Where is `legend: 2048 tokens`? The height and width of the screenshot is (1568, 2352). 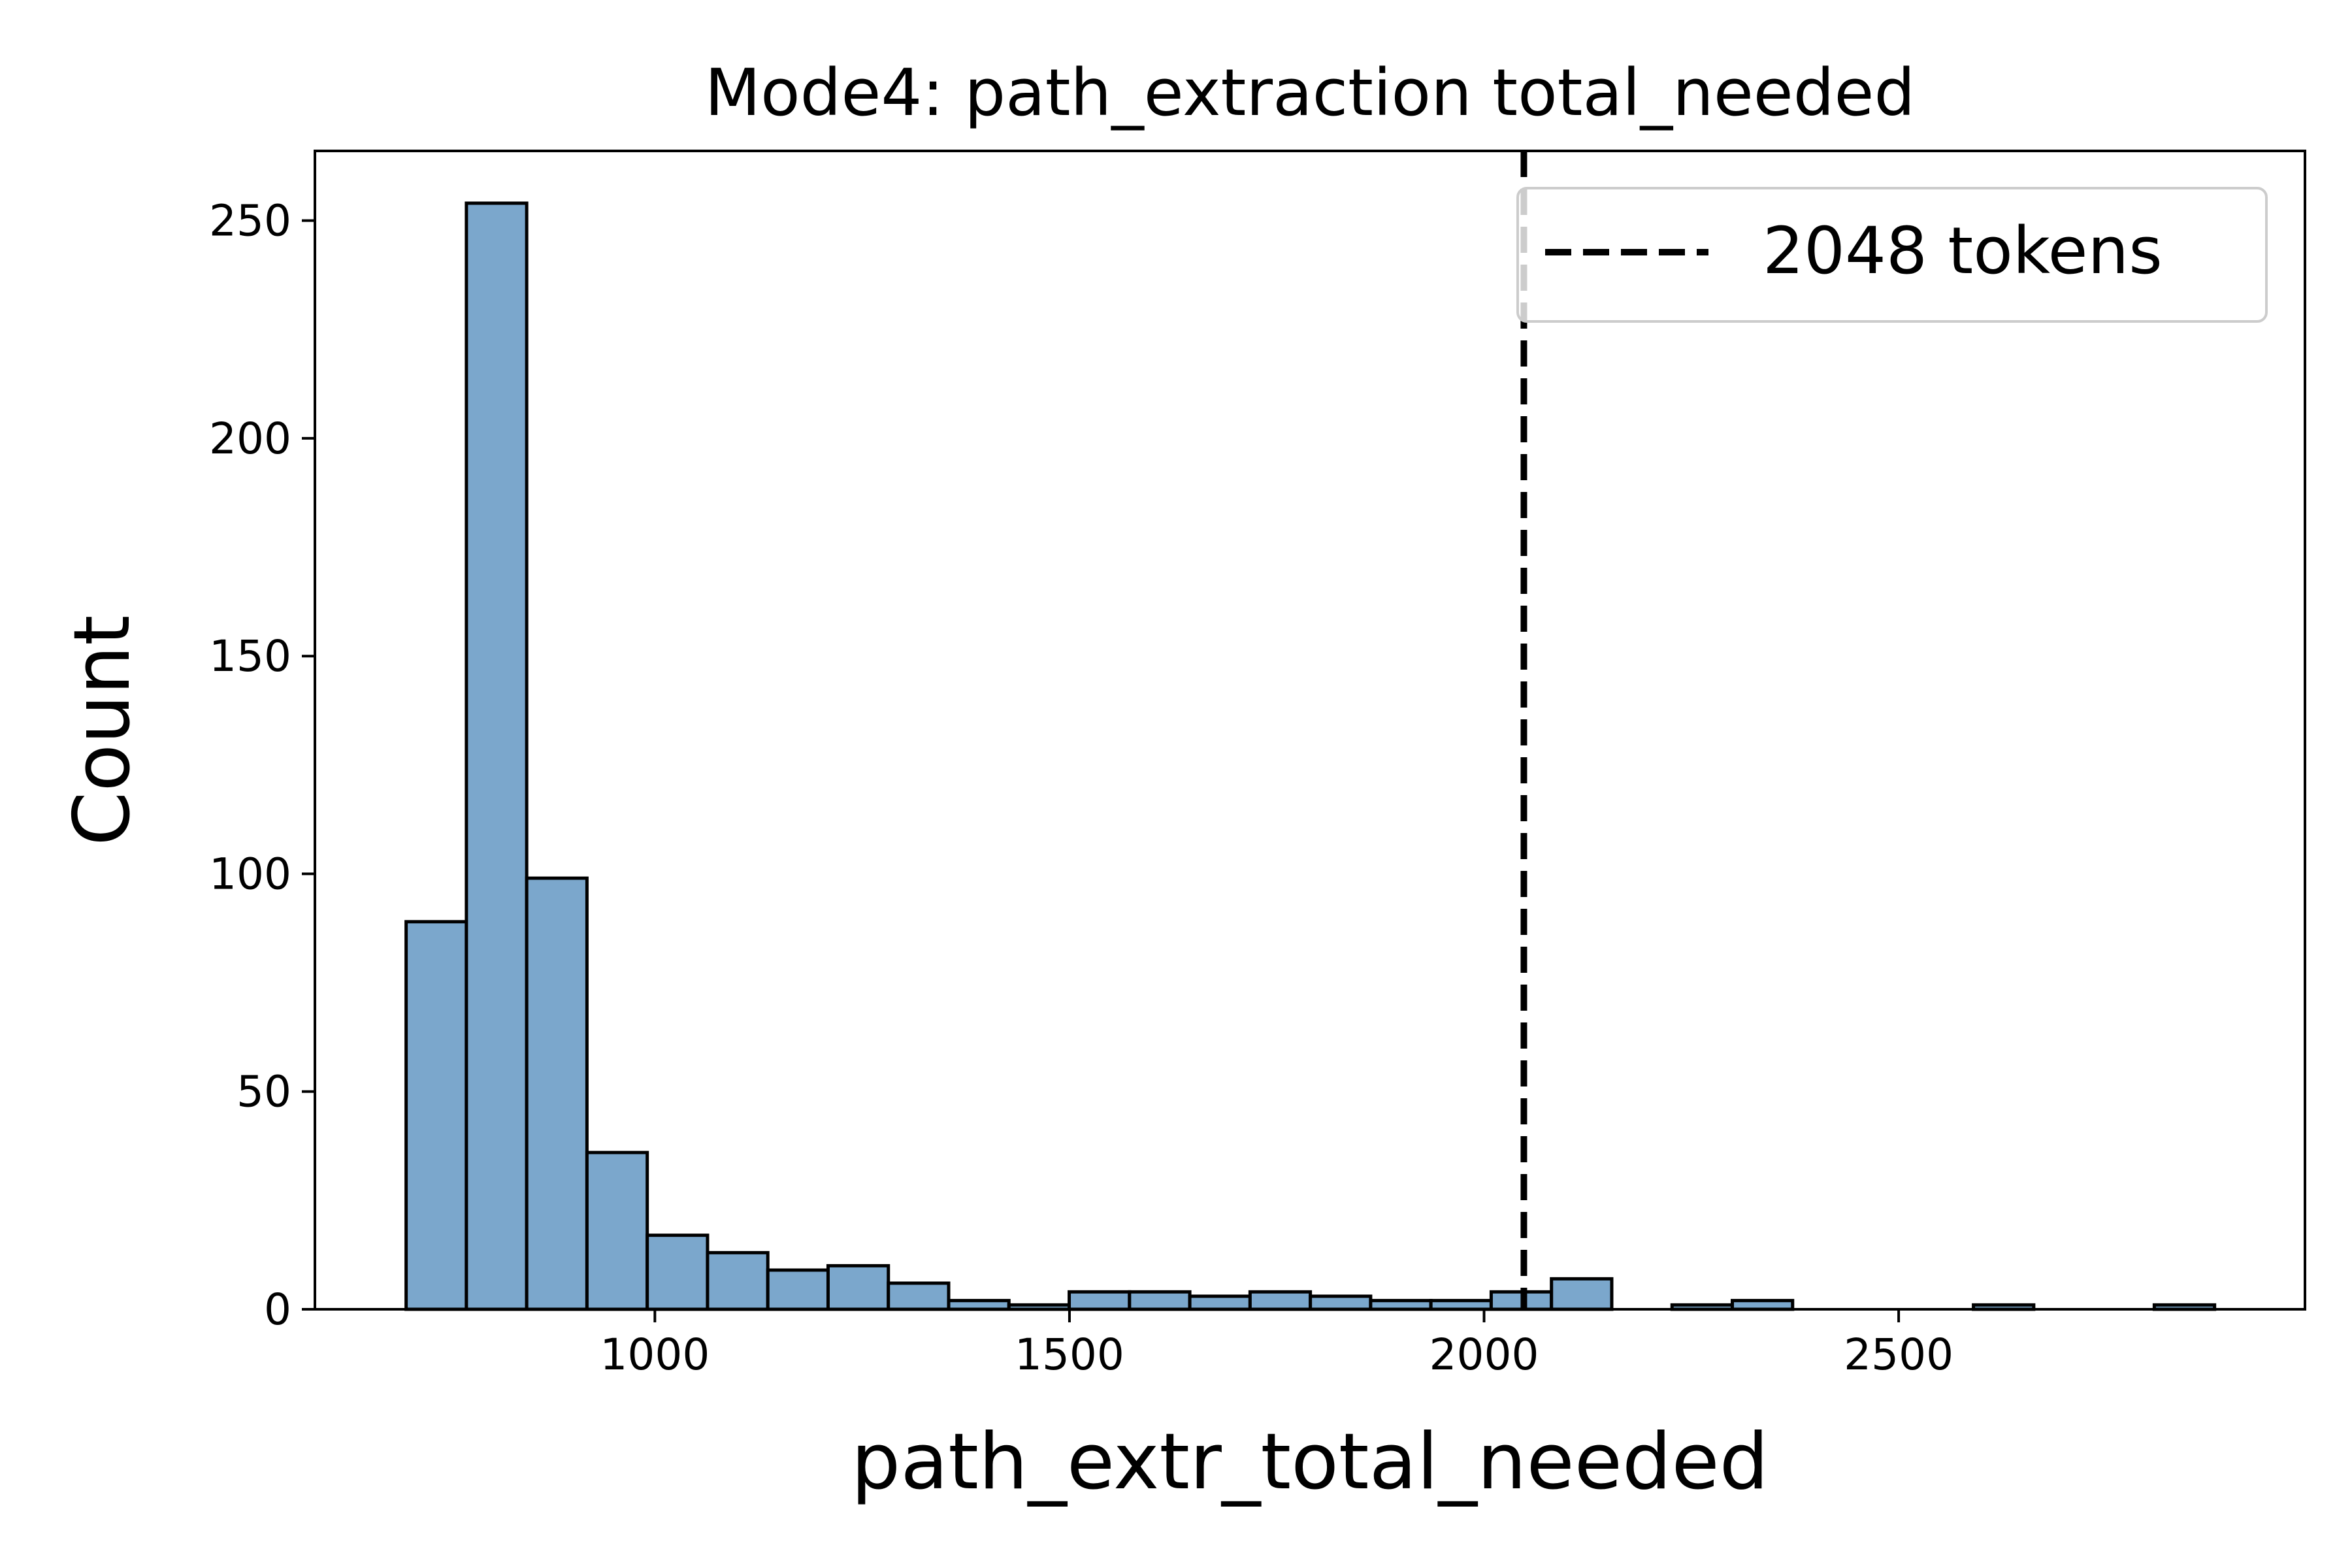
legend: 2048 tokens is located at coordinates (1892, 255).